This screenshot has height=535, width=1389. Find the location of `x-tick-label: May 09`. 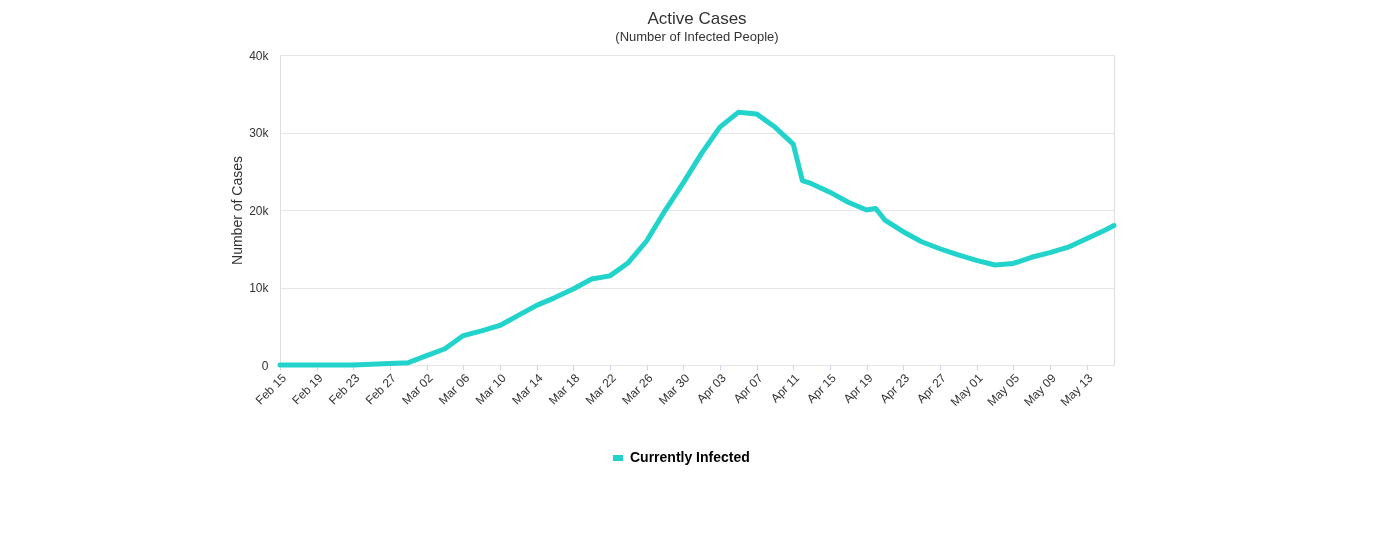

x-tick-label: May 09 is located at coordinates (1040, 389).